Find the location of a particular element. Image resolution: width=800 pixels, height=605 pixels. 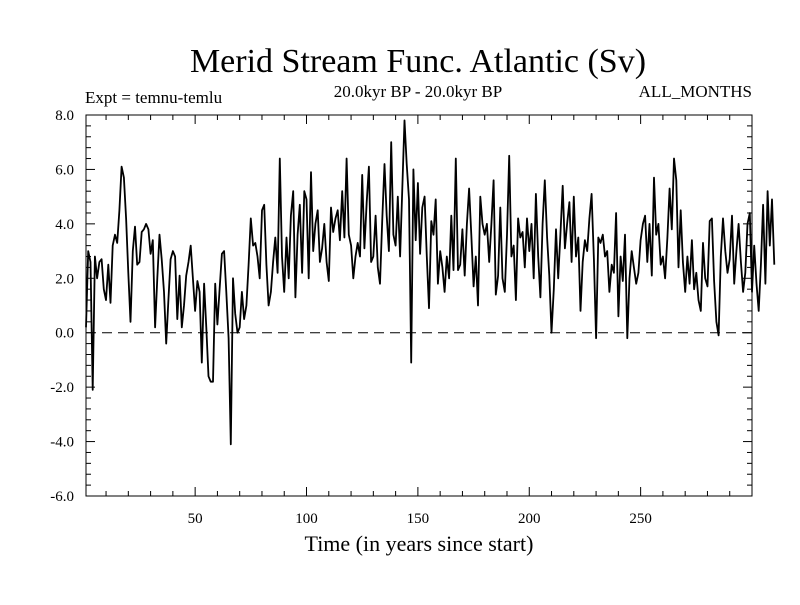

period-label: 20.0kyr BP - 20.0kyr BP is located at coordinates (418, 91).